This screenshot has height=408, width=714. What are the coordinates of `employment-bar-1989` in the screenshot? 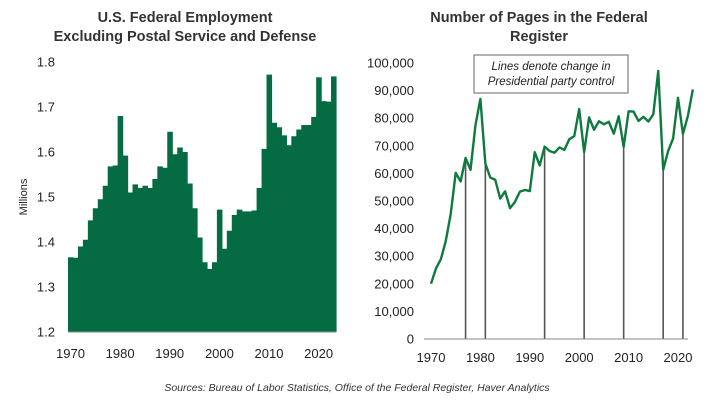 It's located at (165, 249).